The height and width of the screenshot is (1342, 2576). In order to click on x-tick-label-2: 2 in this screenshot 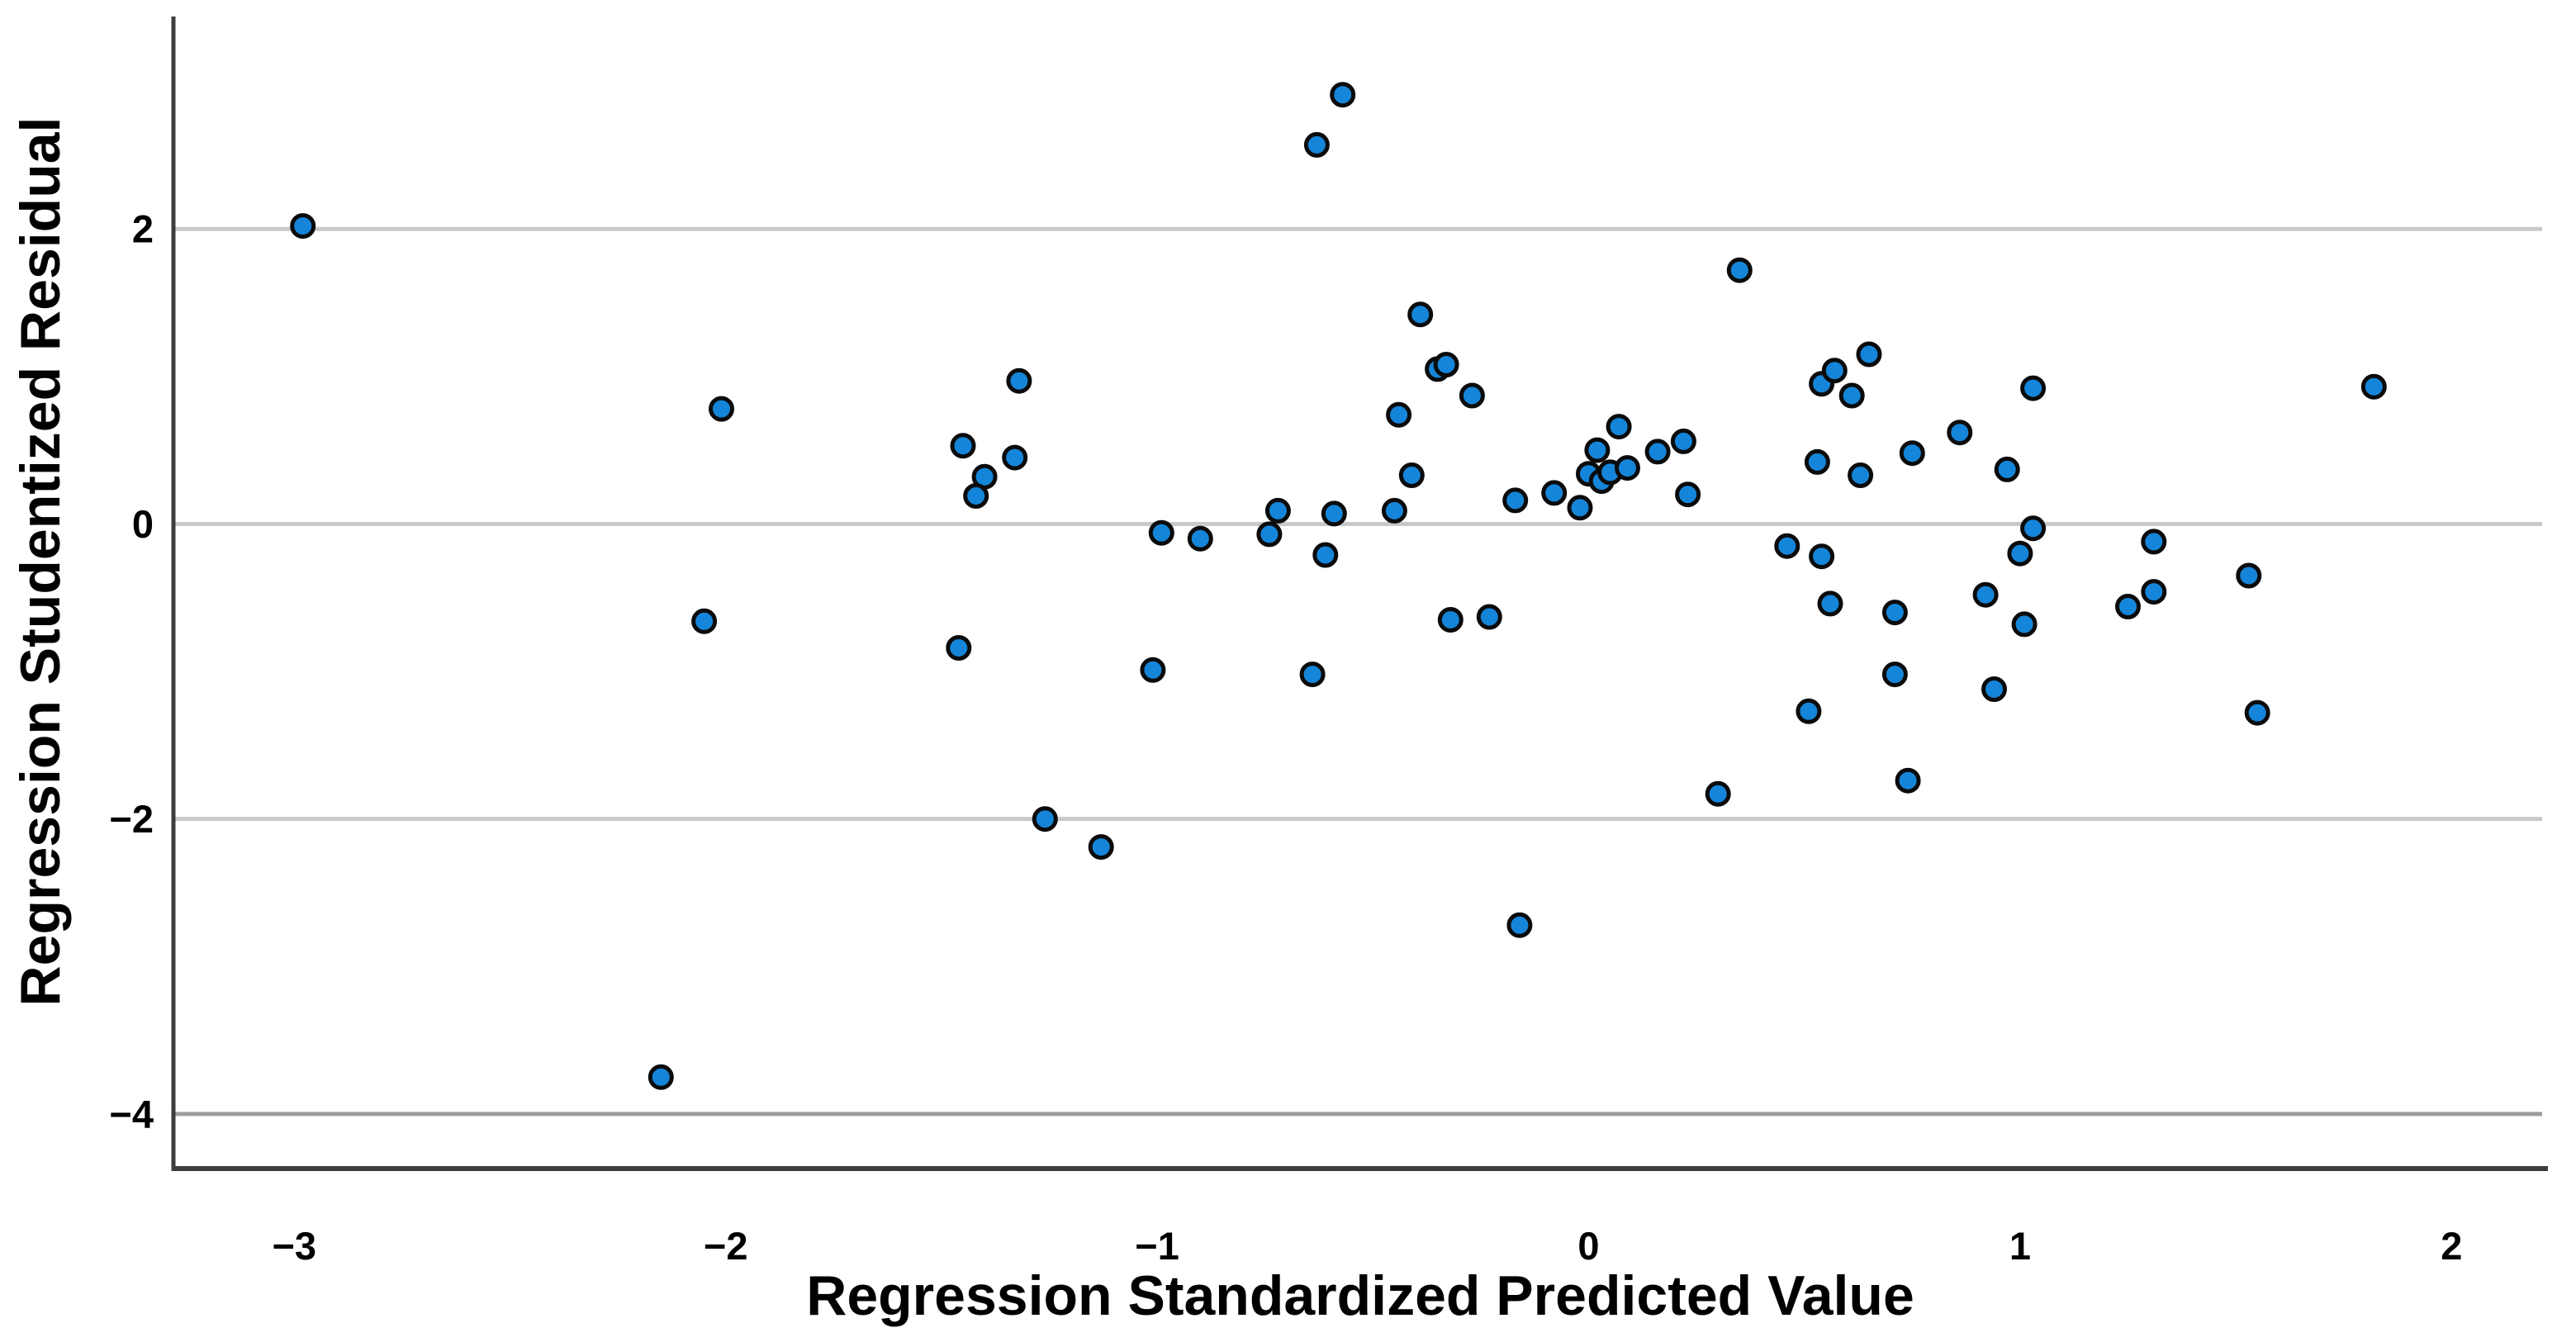, I will do `click(2451, 1246)`.